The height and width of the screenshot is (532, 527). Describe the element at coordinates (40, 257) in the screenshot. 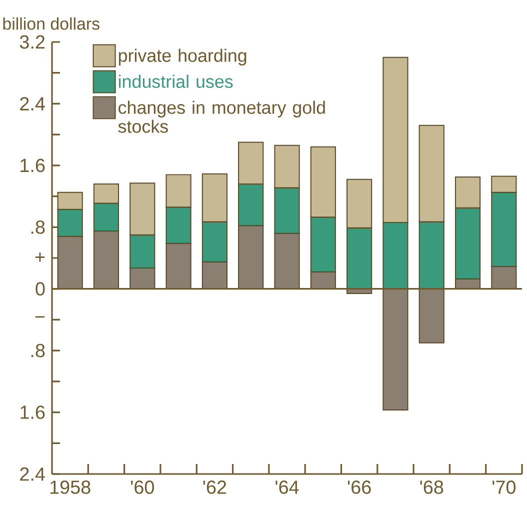

I see `y-tick-label: +` at that location.